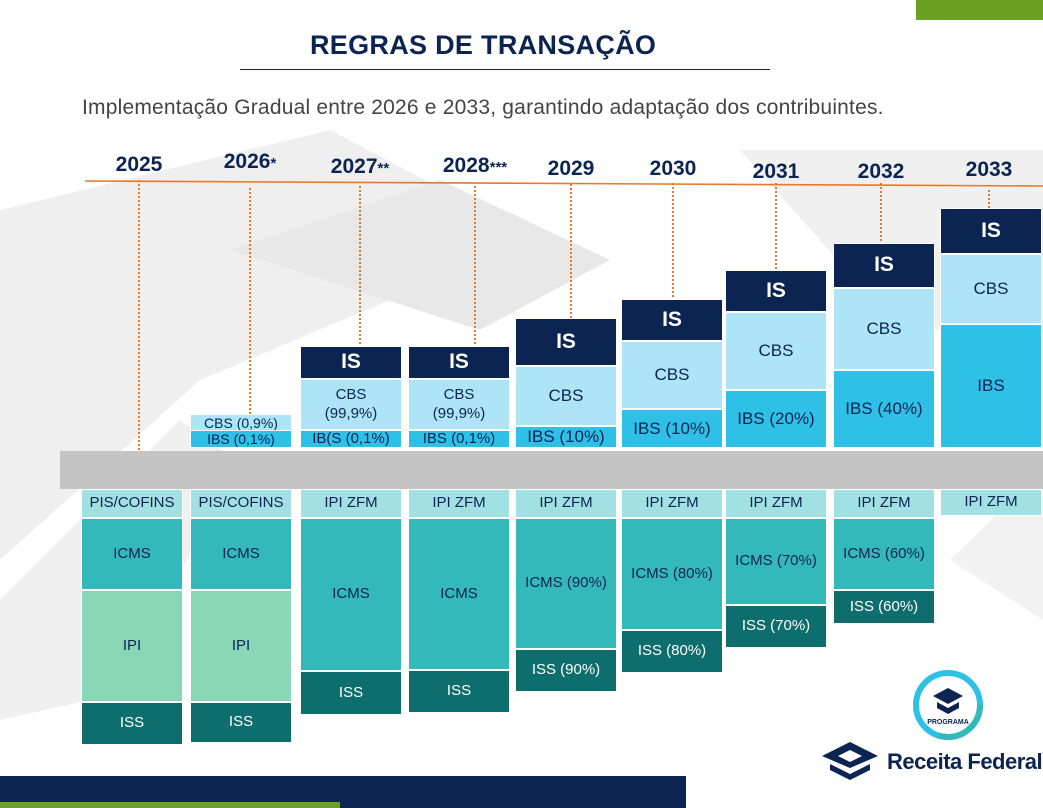  Describe the element at coordinates (948, 705) in the screenshot. I see `program-logo: PROGRAMA` at that location.